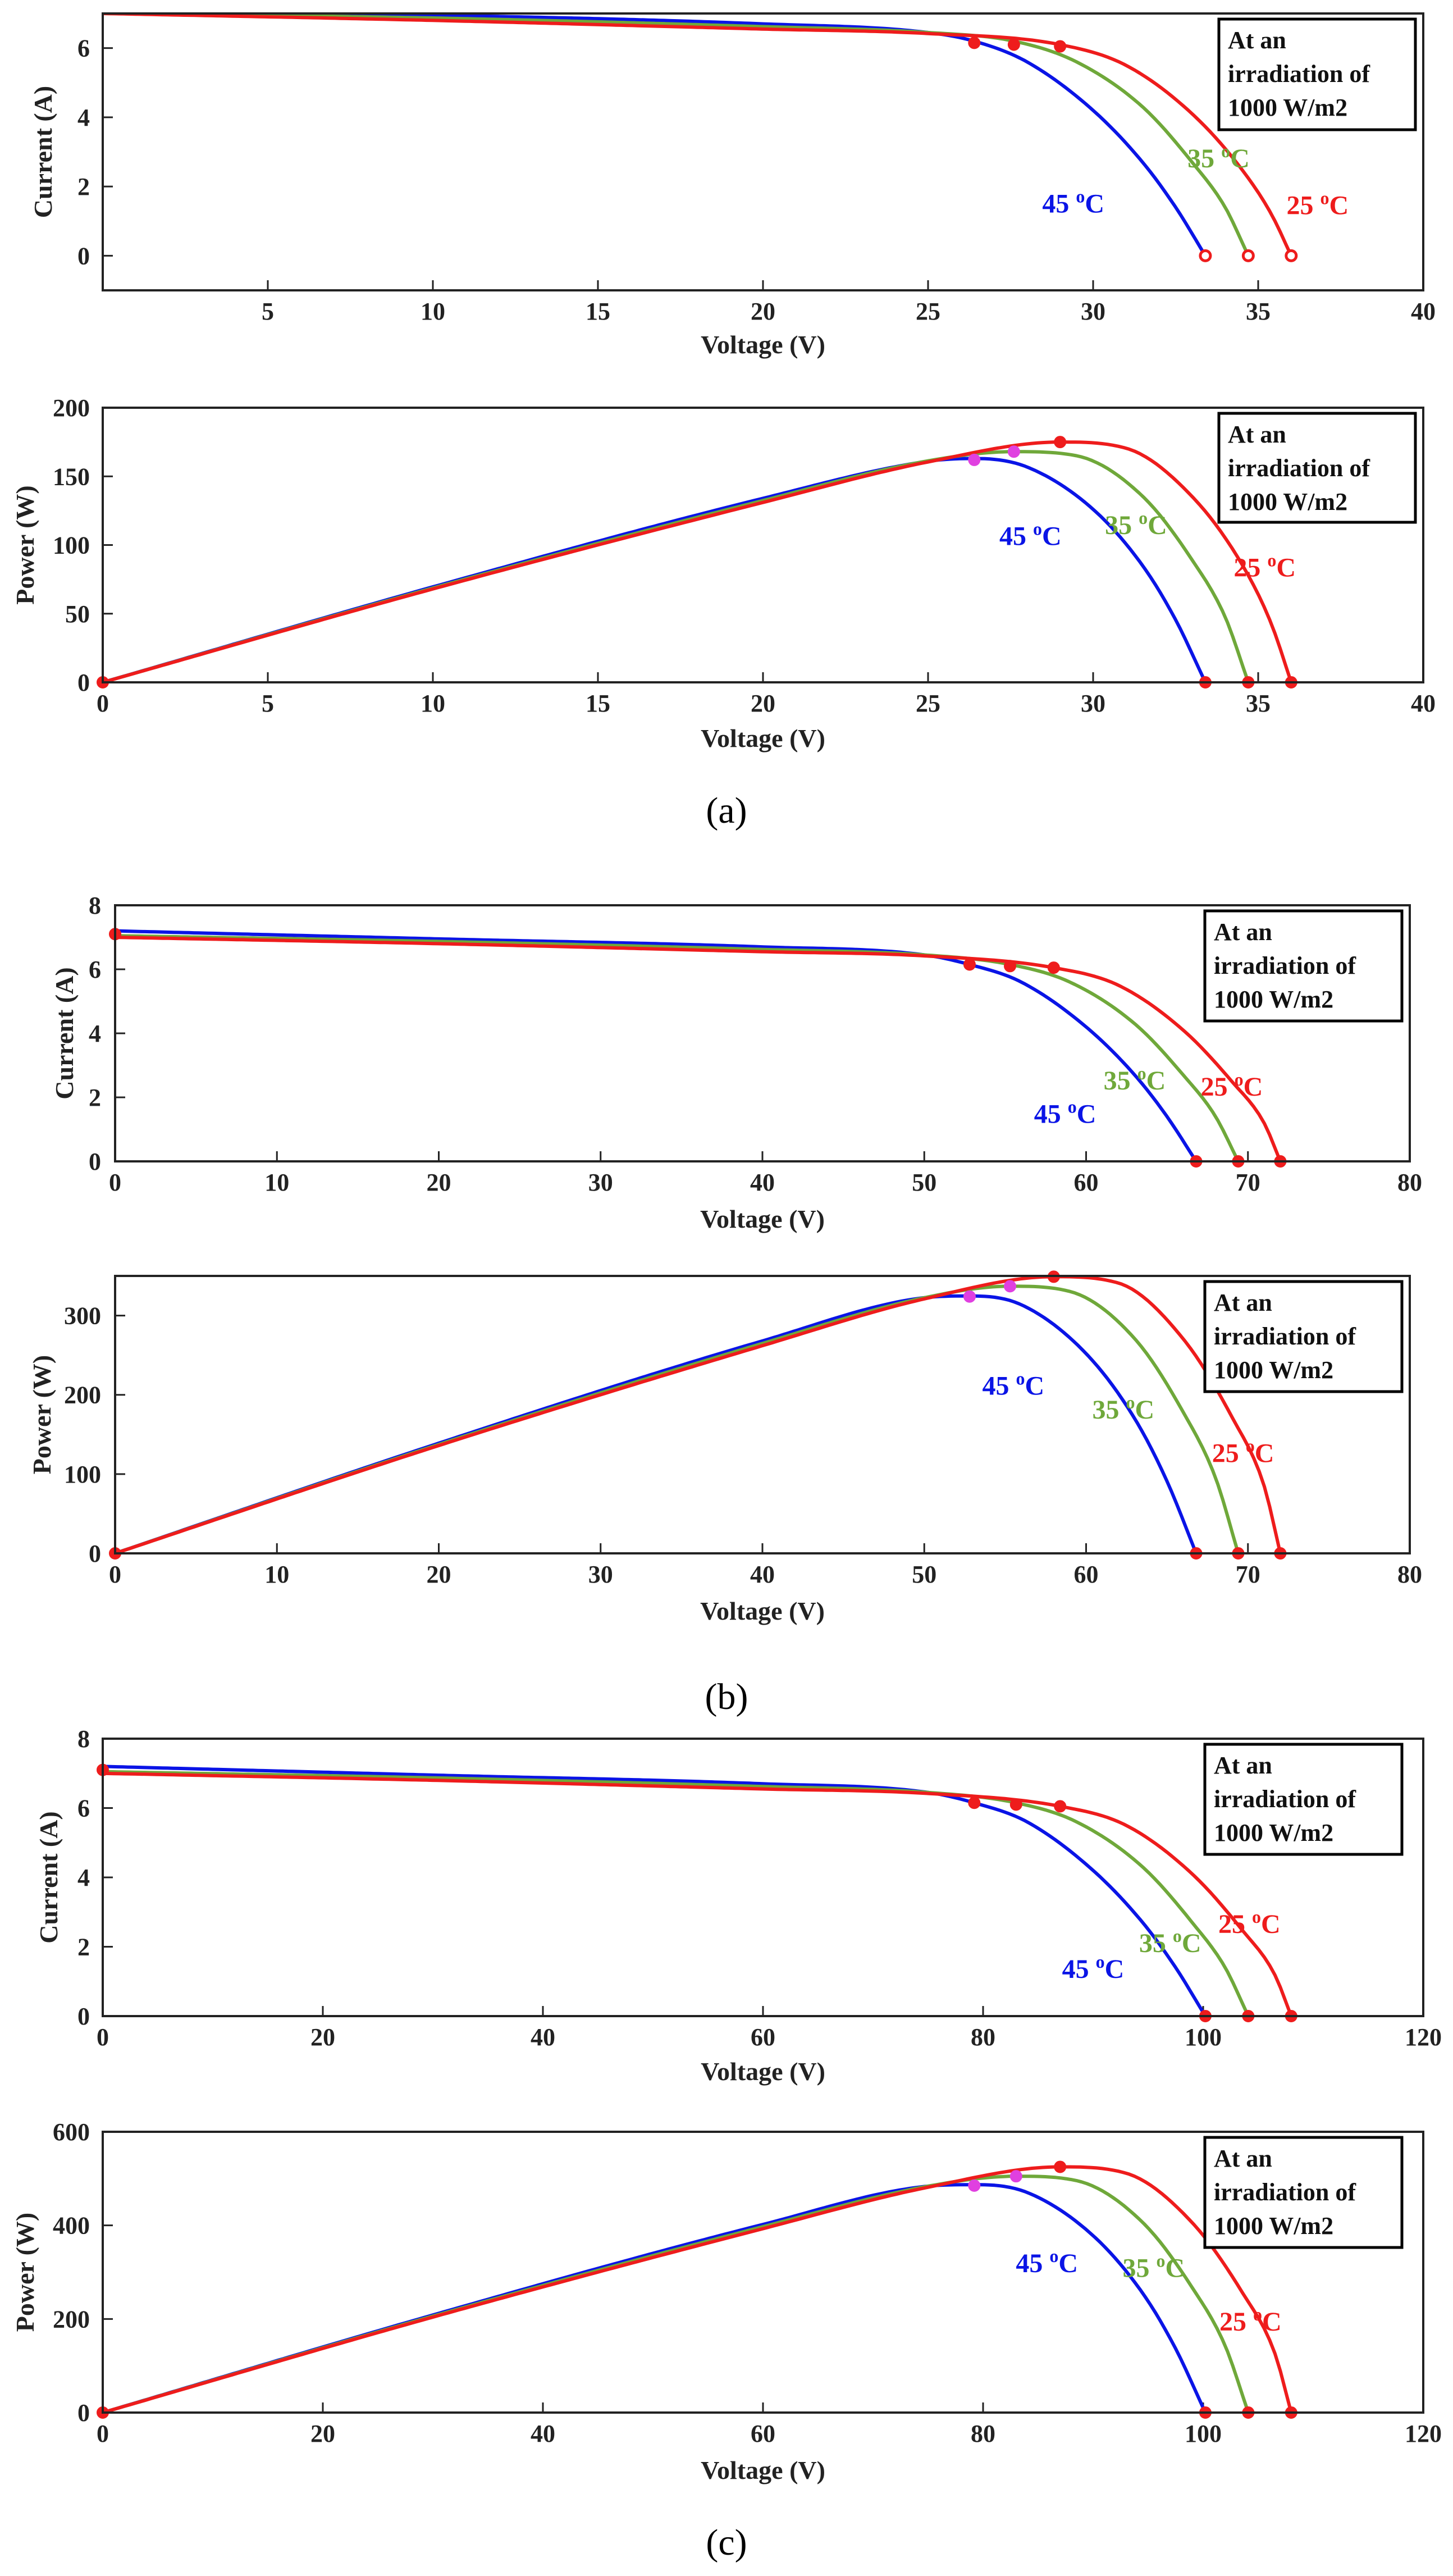 The height and width of the screenshot is (2576, 1453). What do you see at coordinates (82, 1474) in the screenshot?
I see `y-tick-label: 100` at bounding box center [82, 1474].